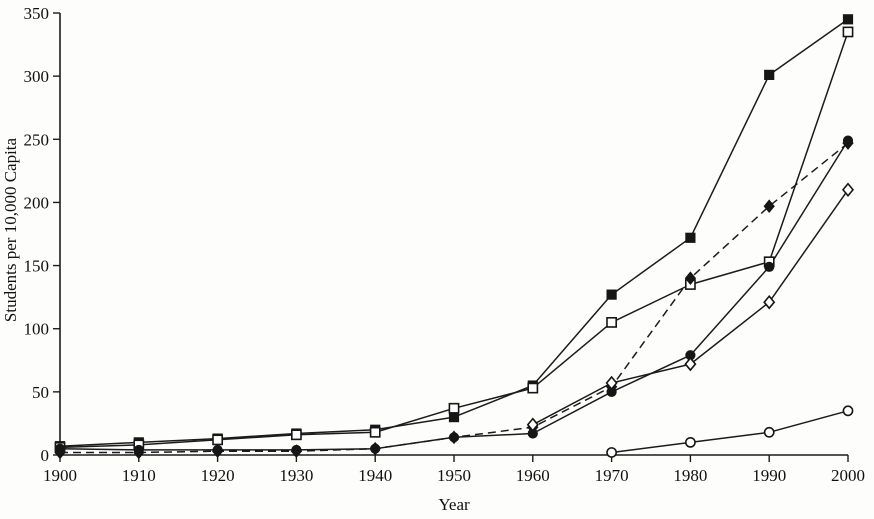  Describe the element at coordinates (37, 76) in the screenshot. I see `y-tick-label: 300` at that location.